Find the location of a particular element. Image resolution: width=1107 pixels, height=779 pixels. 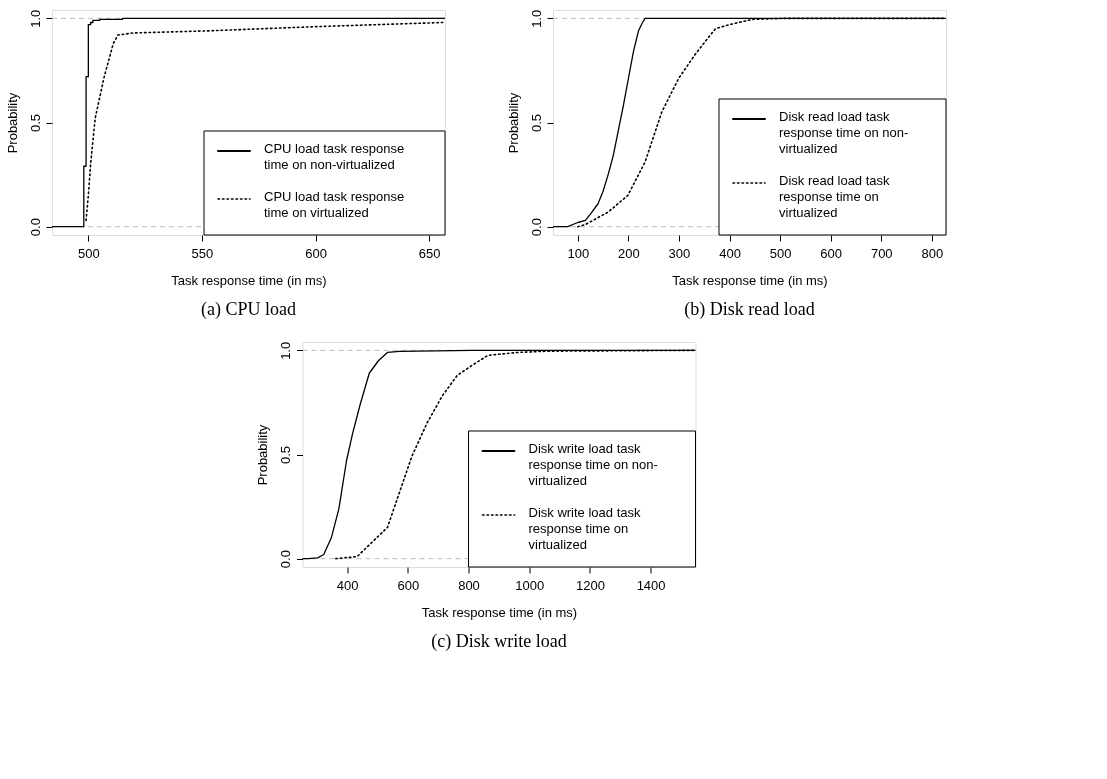

x-tick-label: 100 is located at coordinates (578, 253).